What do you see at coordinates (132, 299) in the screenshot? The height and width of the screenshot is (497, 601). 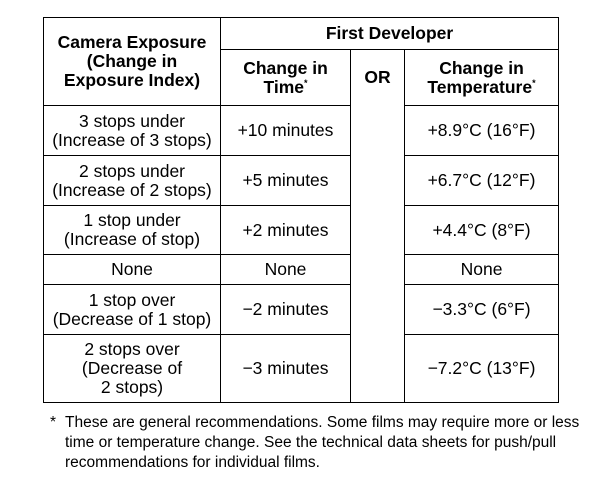 I see `exposure-line: 1 stop over` at bounding box center [132, 299].